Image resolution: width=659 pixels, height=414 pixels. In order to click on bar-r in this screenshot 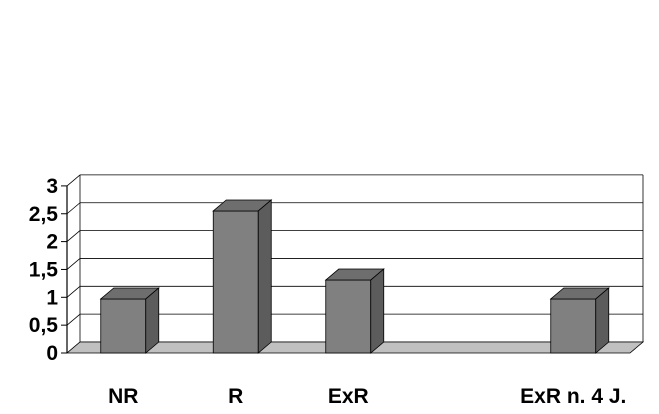, I will do `click(242, 276)`.